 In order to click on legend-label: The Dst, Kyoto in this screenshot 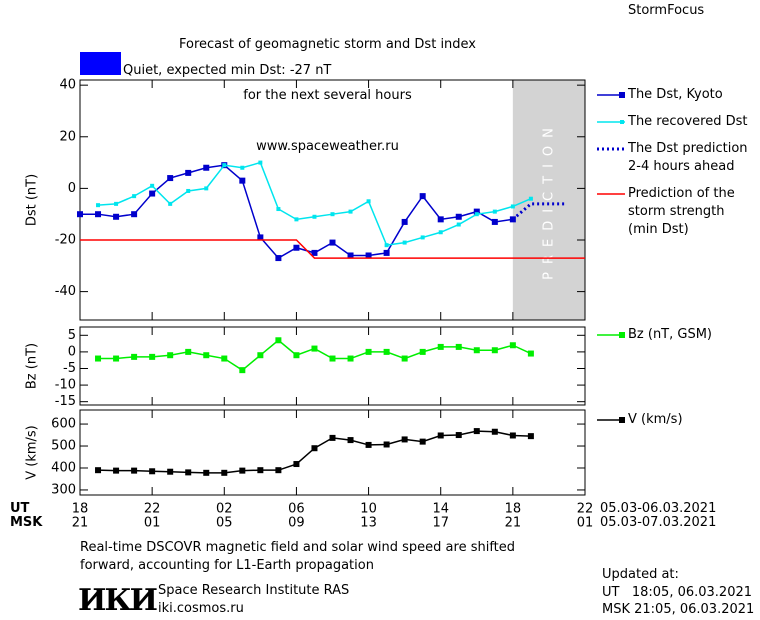, I will do `click(675, 94)`.